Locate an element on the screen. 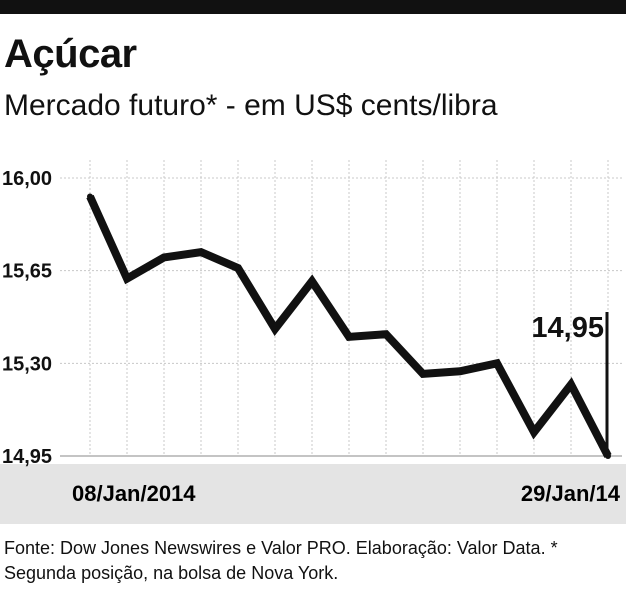  callout-label: 14,95 is located at coordinates (567, 328).